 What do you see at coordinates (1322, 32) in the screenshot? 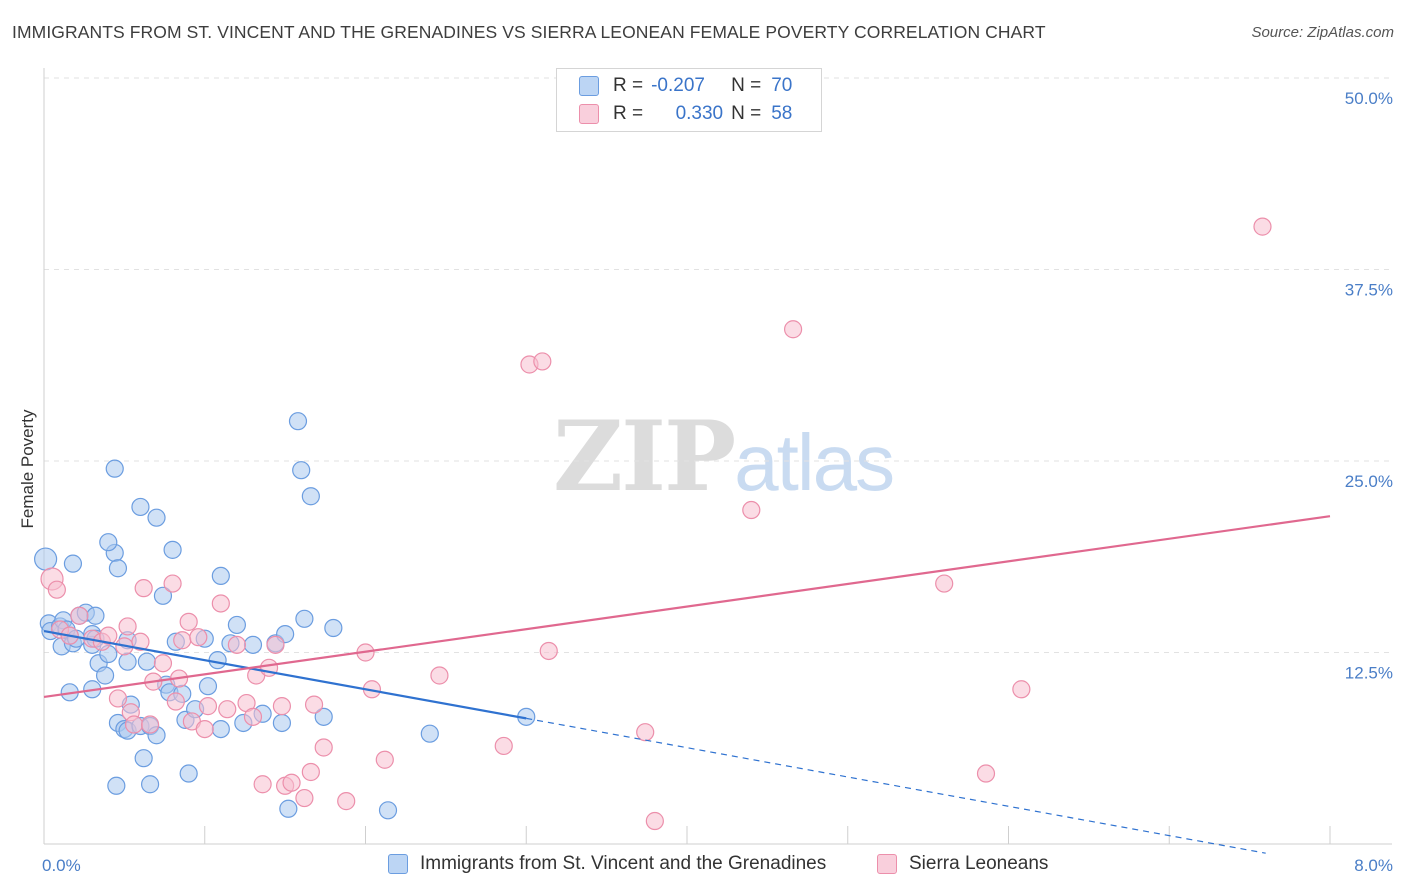
I see `source-credit: Source: ZipAtlas.com` at bounding box center [1322, 32].